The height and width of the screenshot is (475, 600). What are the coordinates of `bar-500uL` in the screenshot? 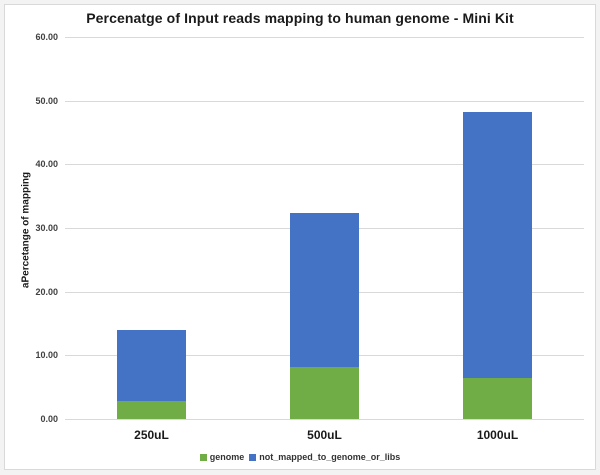 It's located at (324, 316).